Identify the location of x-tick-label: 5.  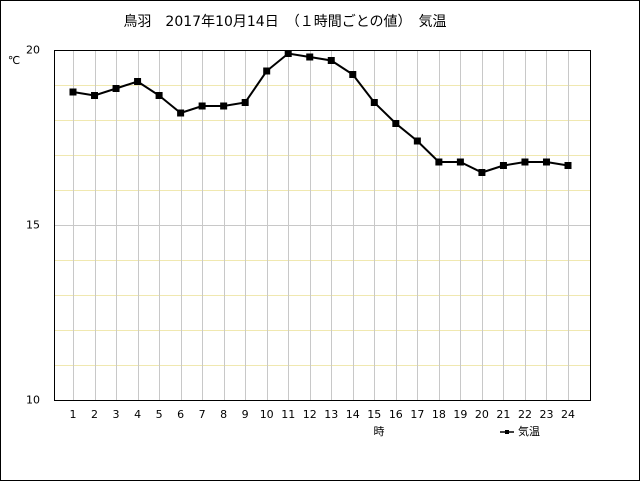
(159, 414).